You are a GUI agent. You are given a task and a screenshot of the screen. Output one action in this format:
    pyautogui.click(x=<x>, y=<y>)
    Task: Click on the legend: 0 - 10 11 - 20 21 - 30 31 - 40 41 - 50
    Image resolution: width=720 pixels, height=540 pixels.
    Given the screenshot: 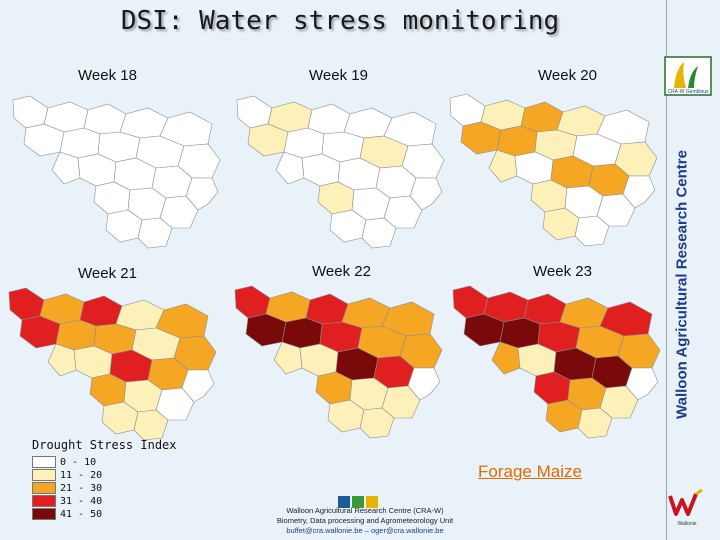 What is the action you would take?
    pyautogui.click(x=67, y=488)
    